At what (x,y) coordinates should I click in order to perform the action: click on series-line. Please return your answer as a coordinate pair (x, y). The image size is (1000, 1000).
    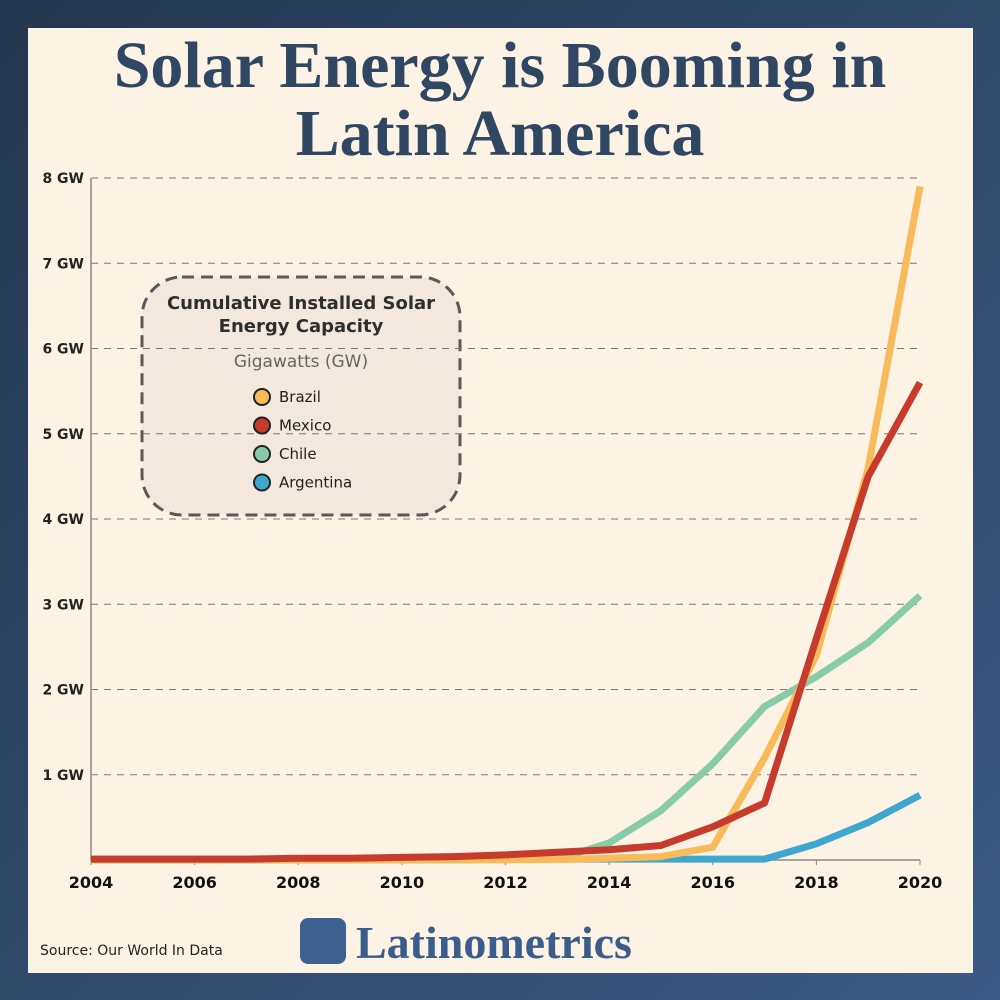
    Looking at the image, I should click on (506, 828).